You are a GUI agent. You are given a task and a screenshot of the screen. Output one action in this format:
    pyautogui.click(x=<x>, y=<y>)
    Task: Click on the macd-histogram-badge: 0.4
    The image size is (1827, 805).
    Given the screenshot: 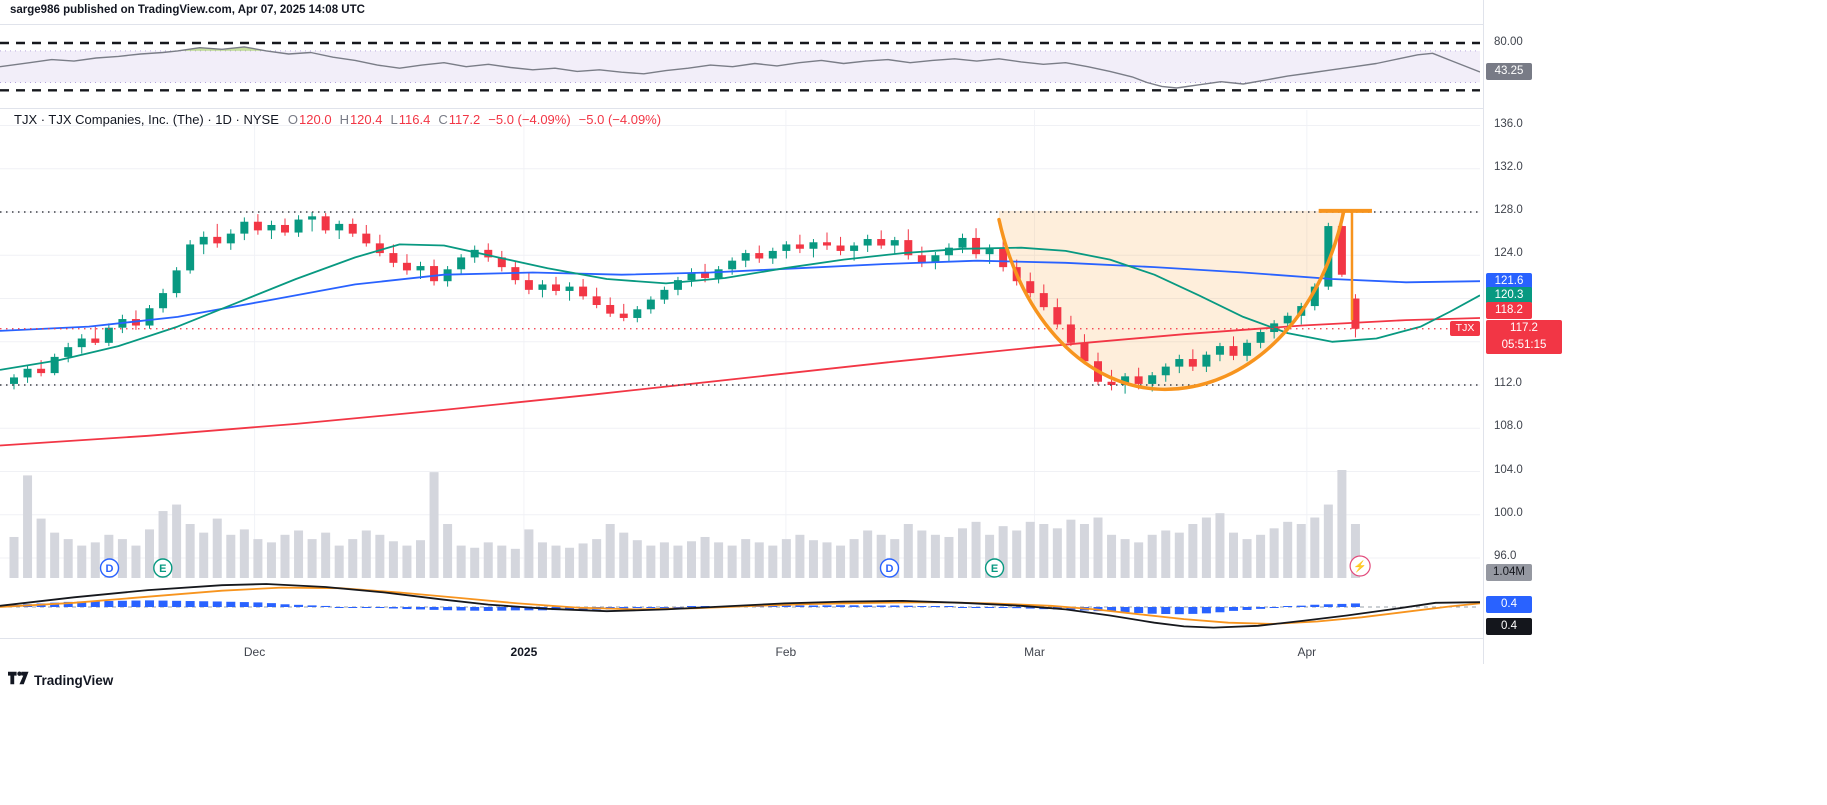 What is the action you would take?
    pyautogui.click(x=1509, y=604)
    